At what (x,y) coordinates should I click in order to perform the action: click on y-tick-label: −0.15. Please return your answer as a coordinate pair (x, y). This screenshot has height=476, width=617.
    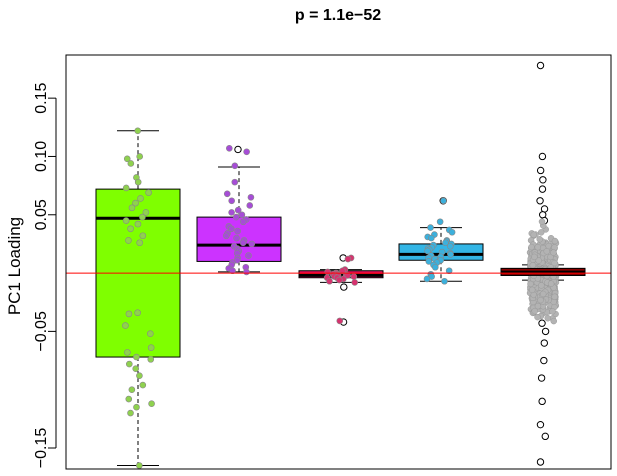
    Looking at the image, I should click on (41, 448).